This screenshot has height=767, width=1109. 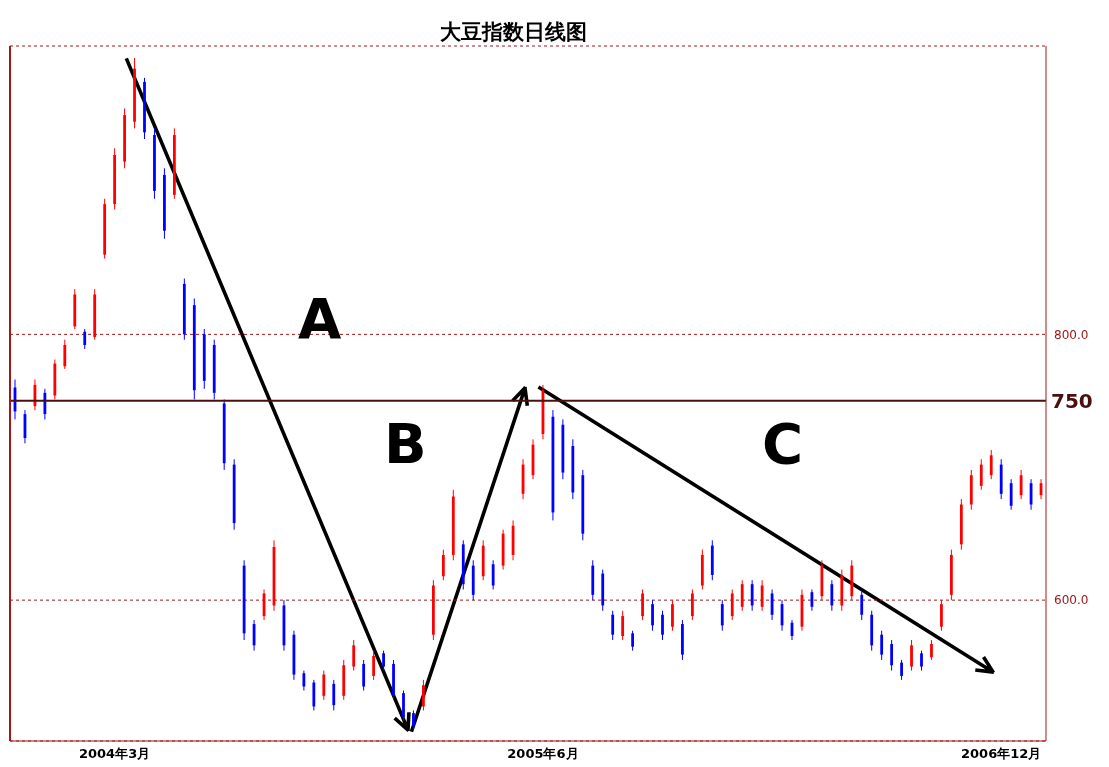 I want to click on x-tick-label: 2004年3月, so click(x=114, y=754).